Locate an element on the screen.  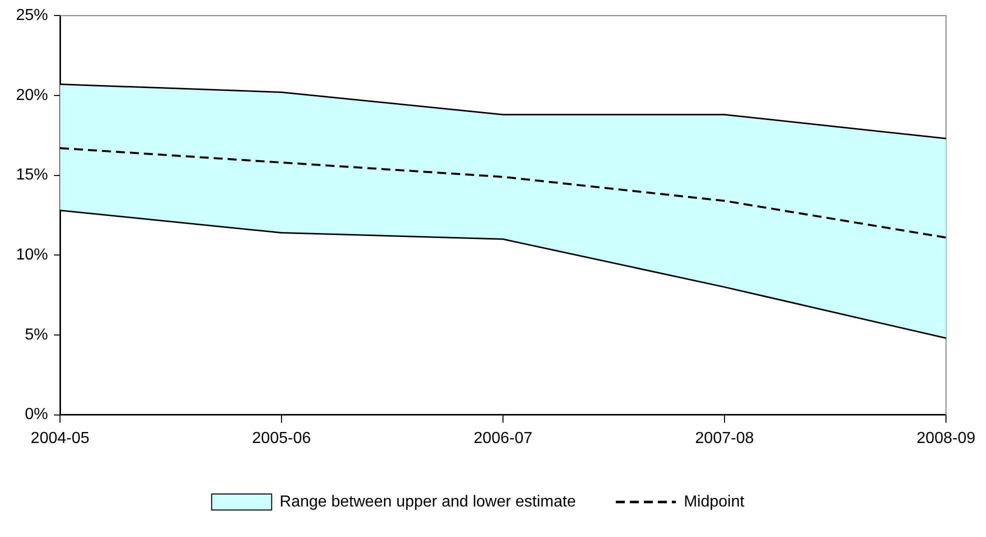
y-tick-label: 15% is located at coordinates (32, 175).